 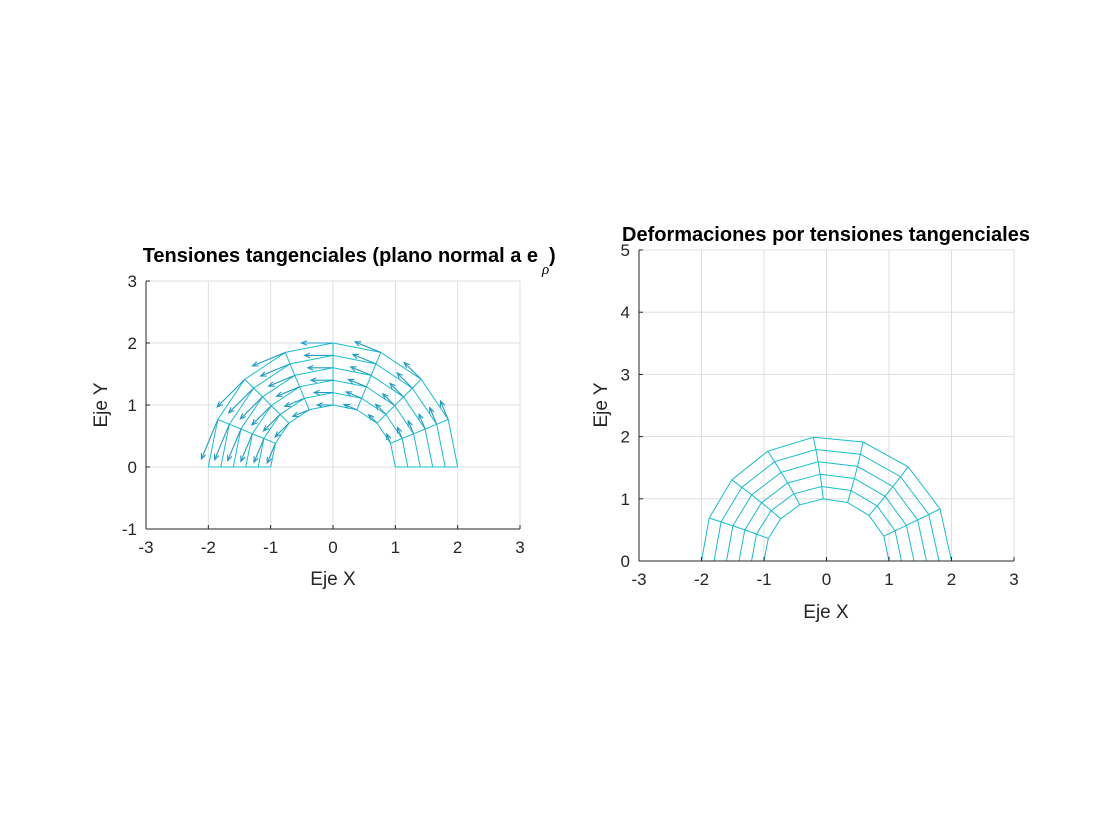 I want to click on ax2-y-tick-labels: 0 1 2 3 4 5, so click(x=625, y=406).